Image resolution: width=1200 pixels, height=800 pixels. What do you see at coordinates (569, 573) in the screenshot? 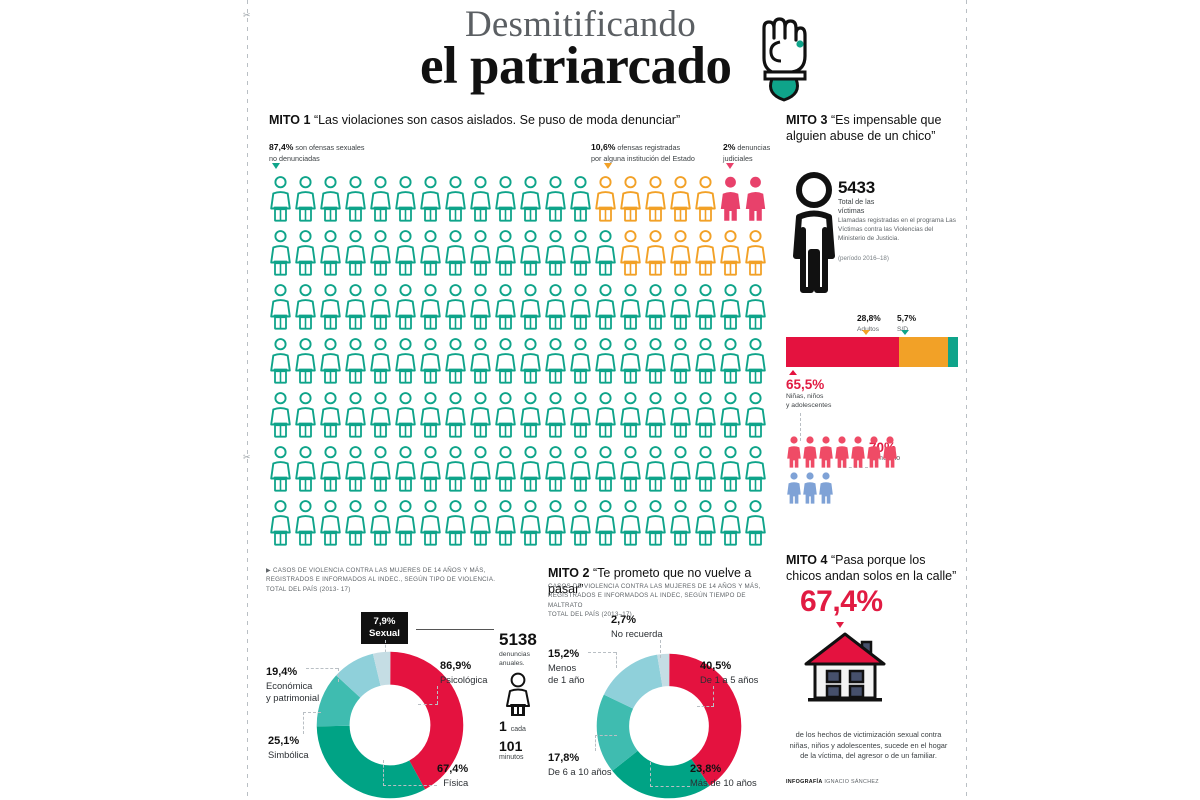
I see `mito2-label: MITO 2` at bounding box center [569, 573].